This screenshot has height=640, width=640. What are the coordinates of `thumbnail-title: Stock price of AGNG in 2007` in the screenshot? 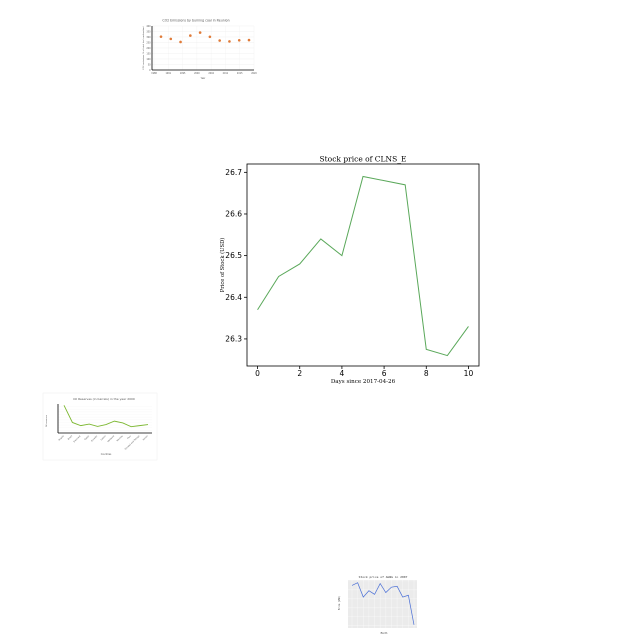 It's located at (383, 577).